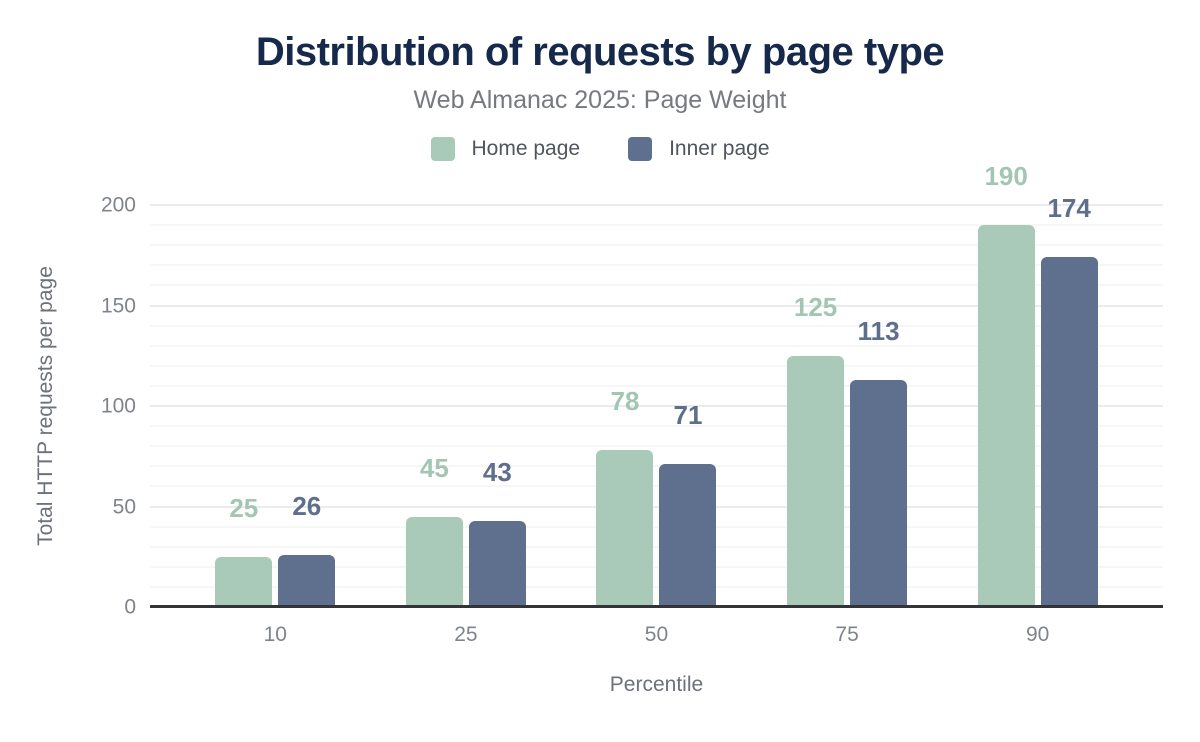 The height and width of the screenshot is (742, 1200). What do you see at coordinates (600, 149) in the screenshot?
I see `legend: Home page Inner page` at bounding box center [600, 149].